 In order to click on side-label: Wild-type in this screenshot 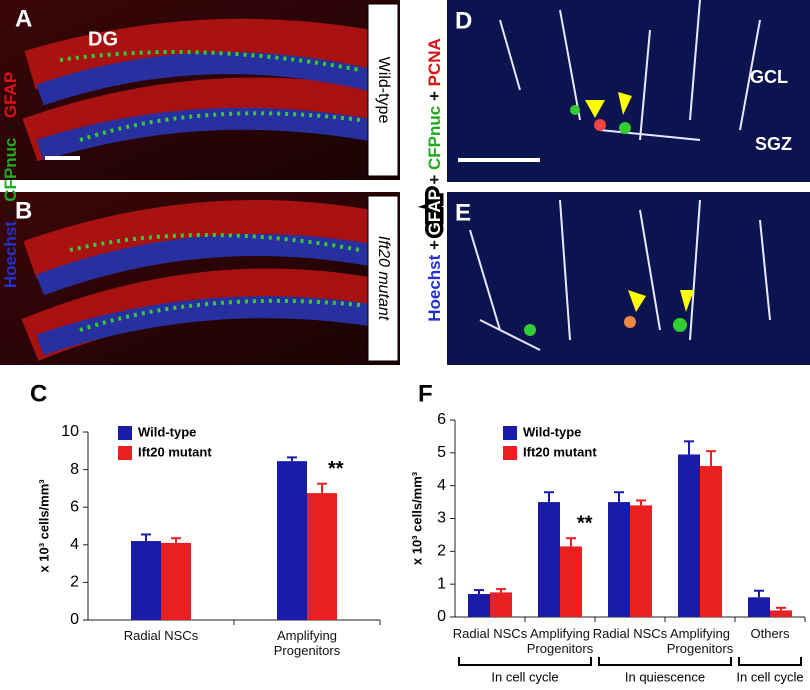, I will do `click(383, 90)`.